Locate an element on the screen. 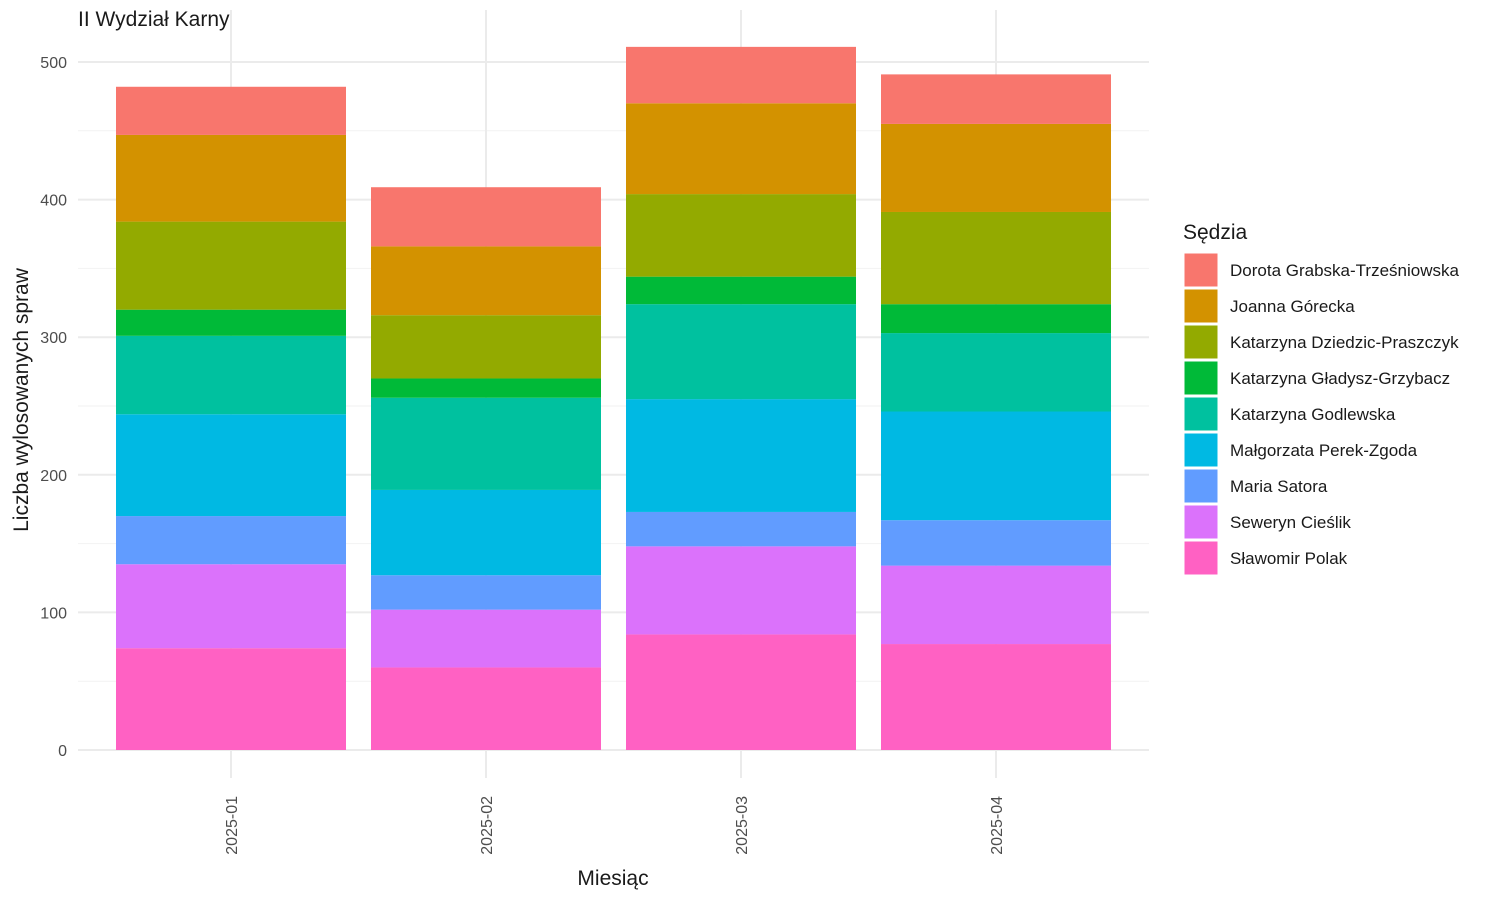 The height and width of the screenshot is (900, 1500). y-tick-label: 500 is located at coordinates (53, 63).